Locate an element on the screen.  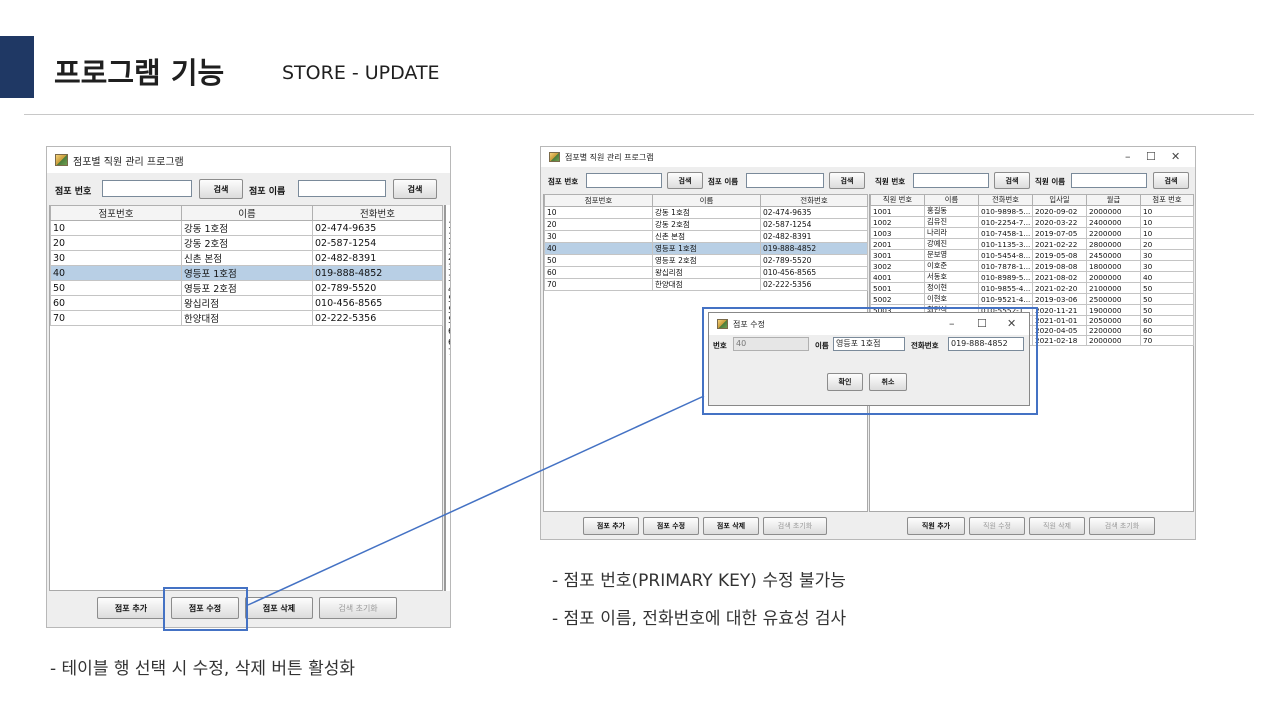
window-title: 점포별 직원 관리 프로그램 is located at coordinates (128, 162).